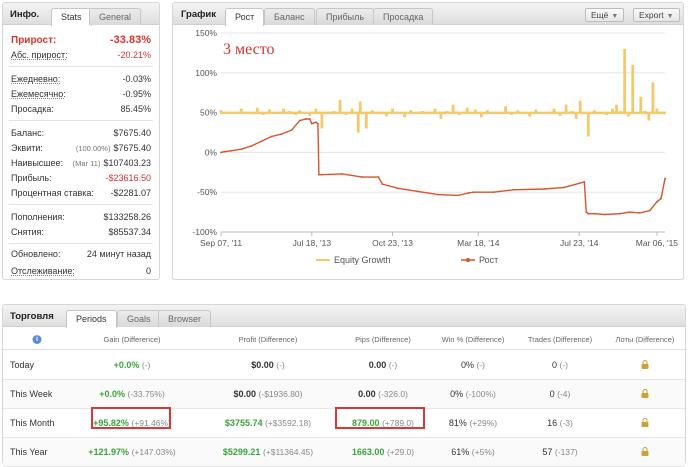 This screenshot has width=688, height=467. I want to click on legend-label-growth: Рост, so click(488, 260).